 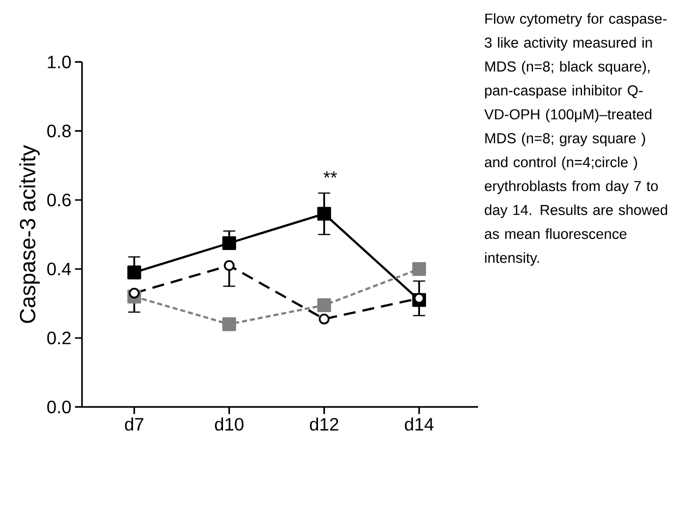 I want to click on y-tick-label: 1.0, so click(x=59, y=62).